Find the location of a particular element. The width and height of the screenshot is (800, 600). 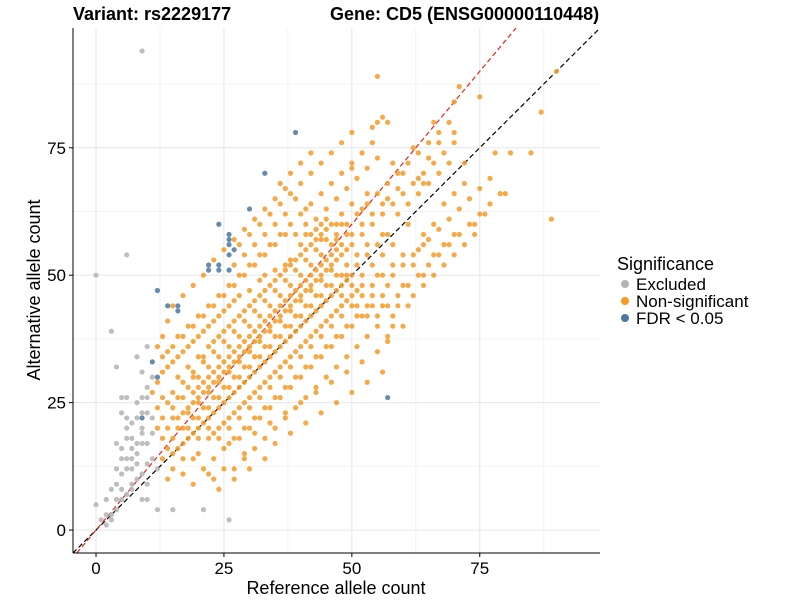

legend-swatch-non-significant is located at coordinates (625, 301).